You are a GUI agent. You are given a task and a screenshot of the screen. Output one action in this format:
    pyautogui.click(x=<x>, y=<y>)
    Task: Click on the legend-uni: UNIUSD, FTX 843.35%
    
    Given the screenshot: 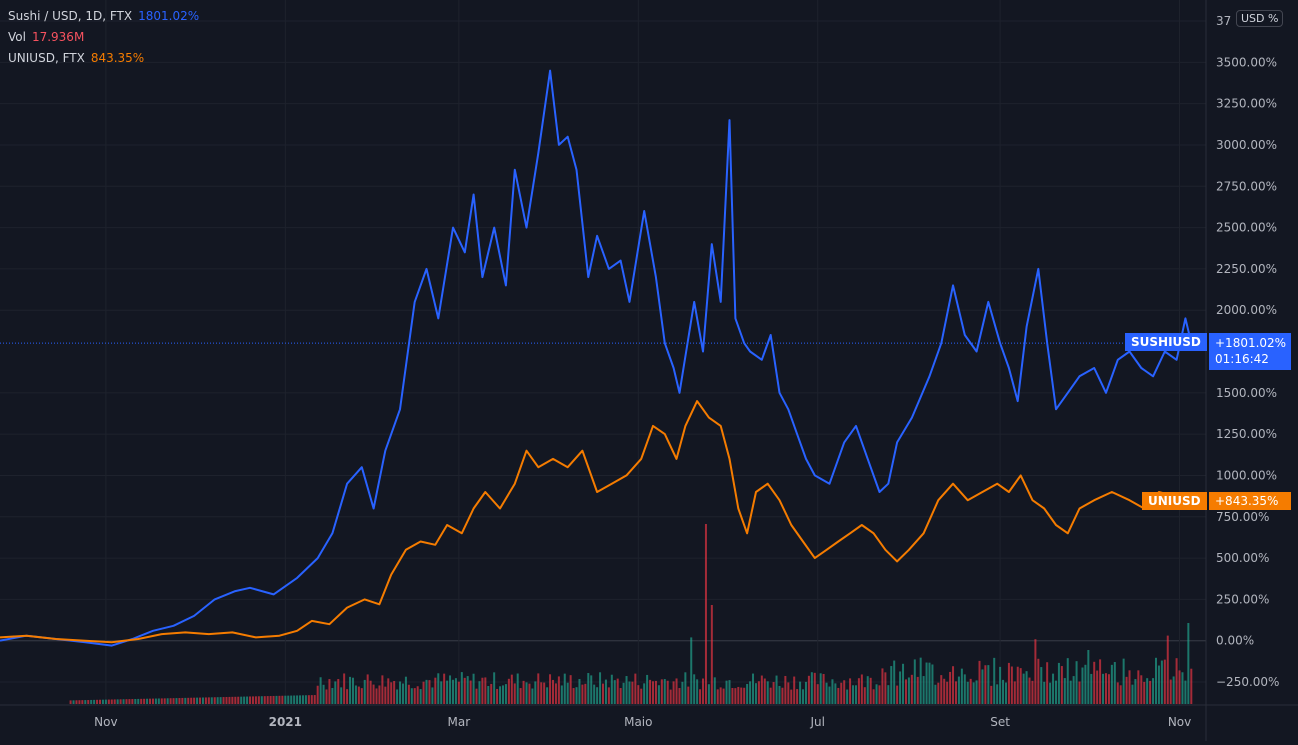 What is the action you would take?
    pyautogui.click(x=103, y=58)
    